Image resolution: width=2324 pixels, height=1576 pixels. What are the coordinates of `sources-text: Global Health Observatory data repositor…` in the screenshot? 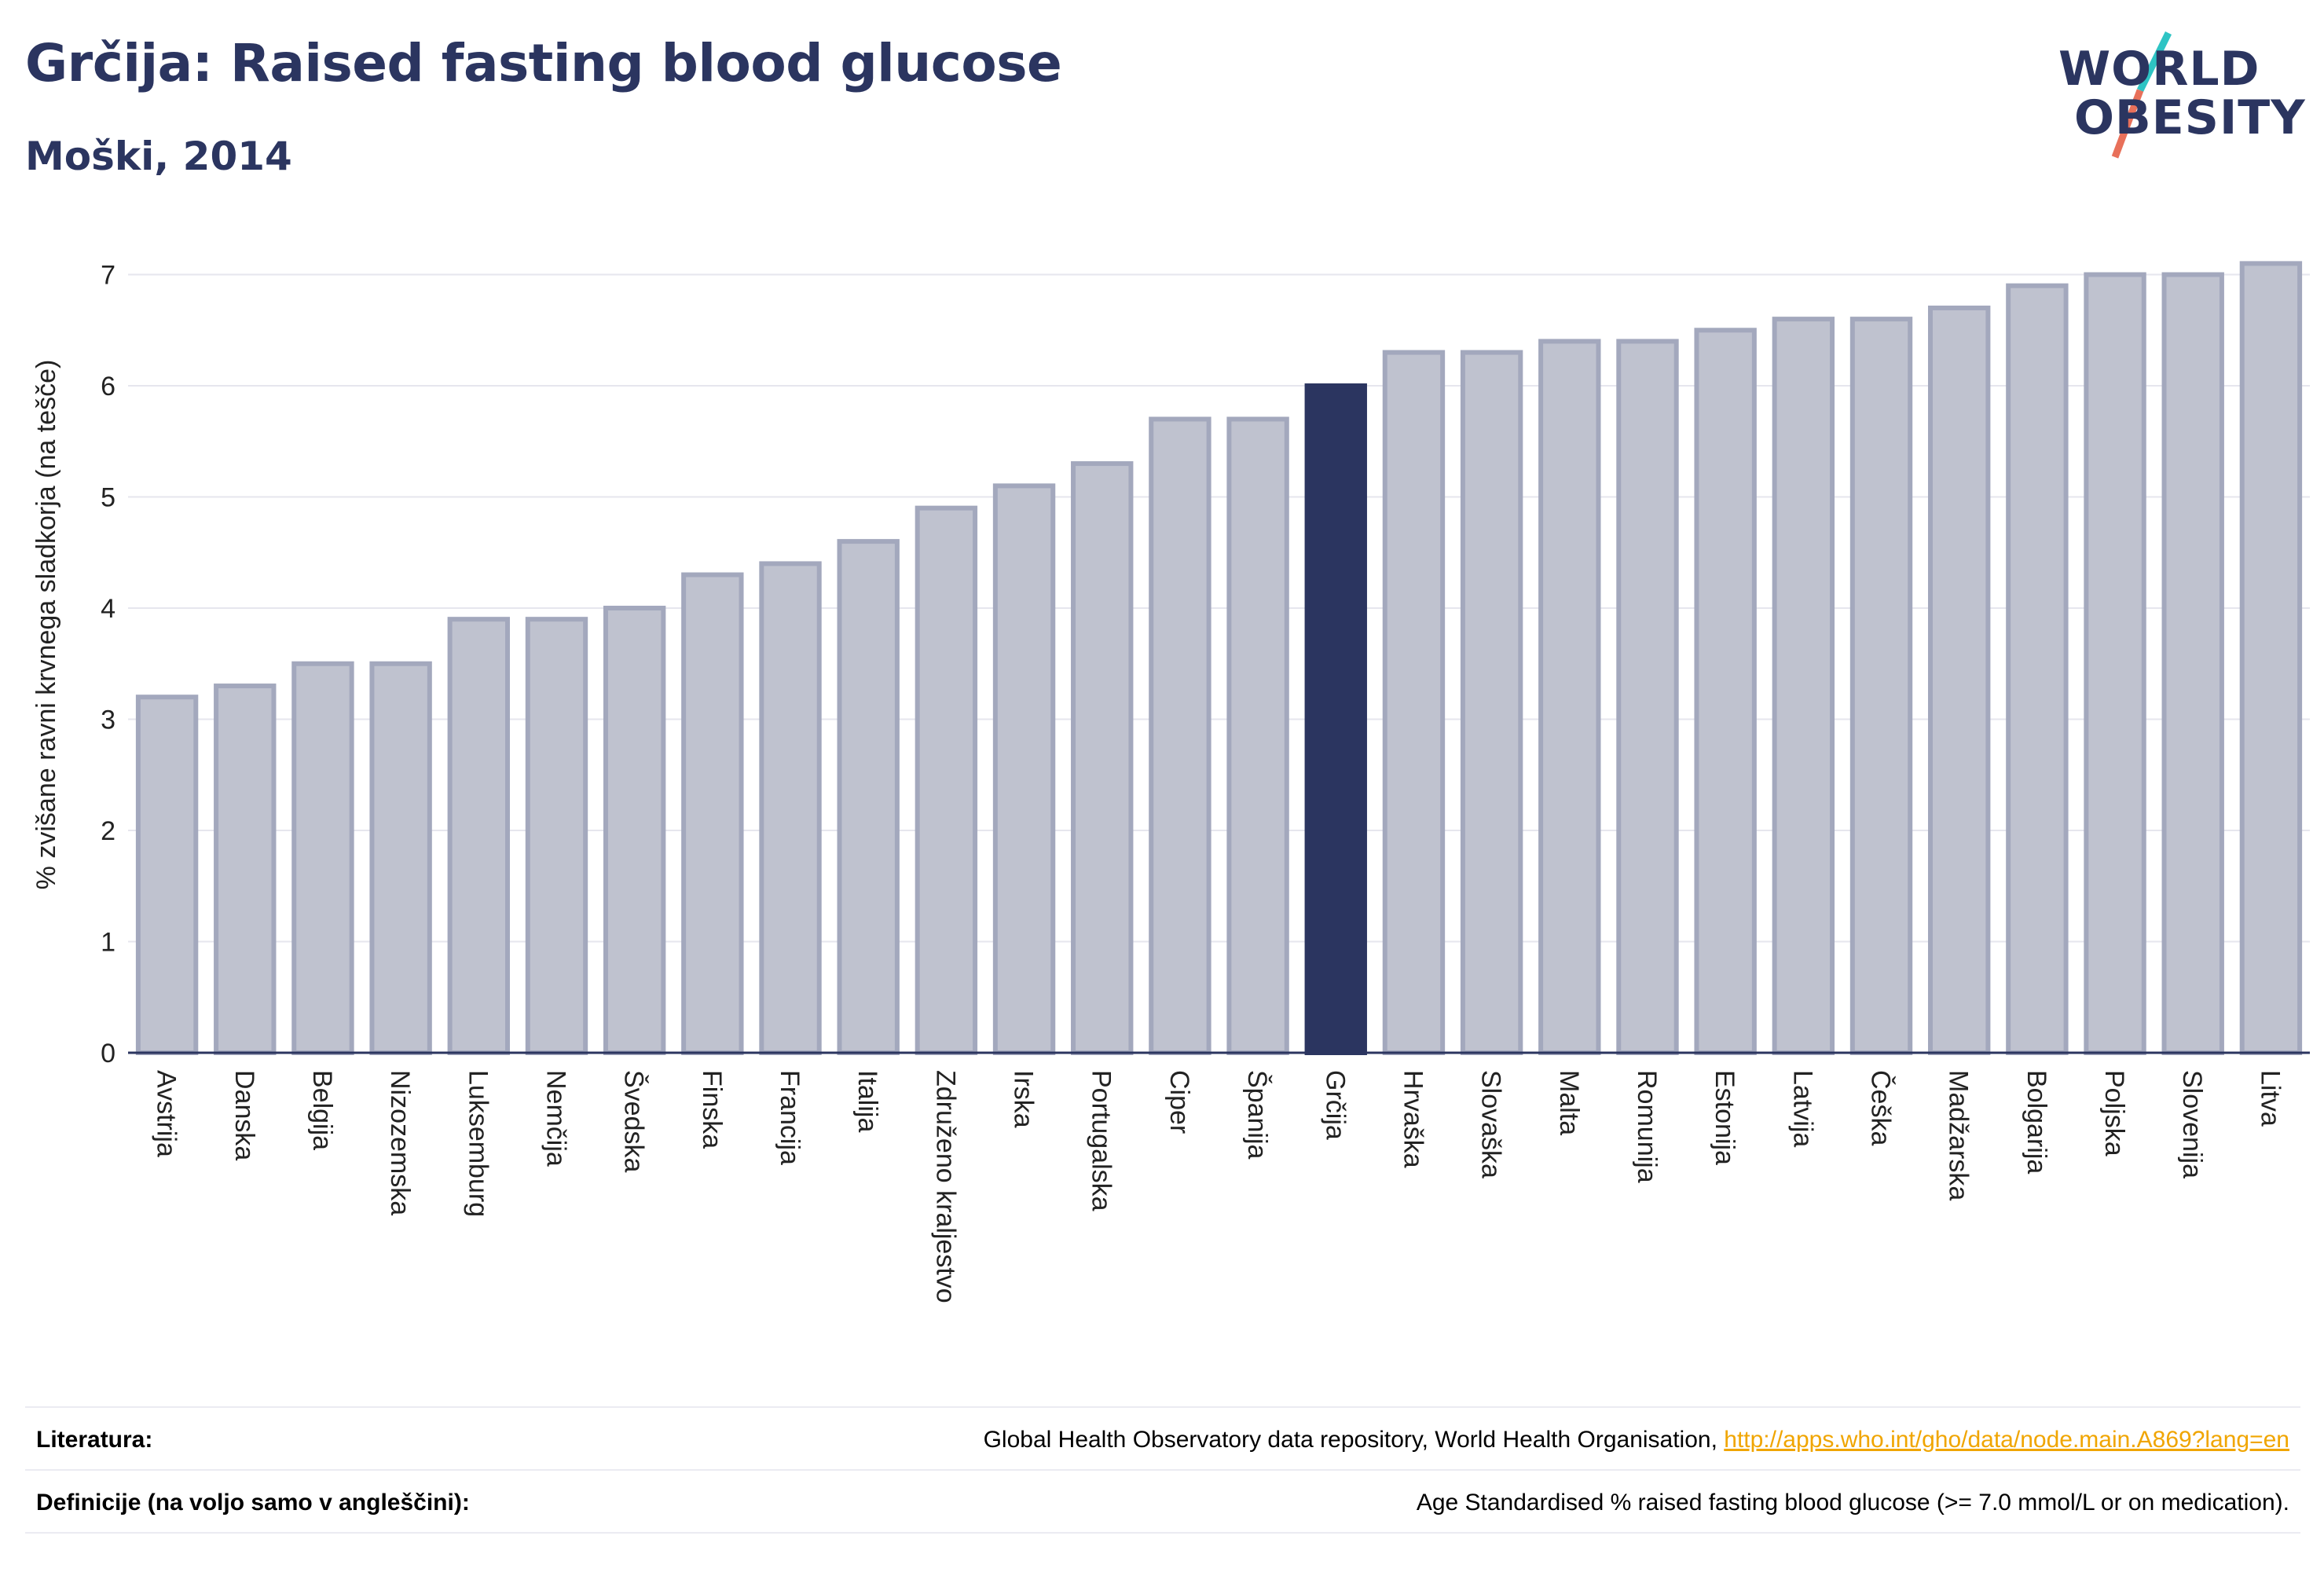 It's located at (1354, 1440).